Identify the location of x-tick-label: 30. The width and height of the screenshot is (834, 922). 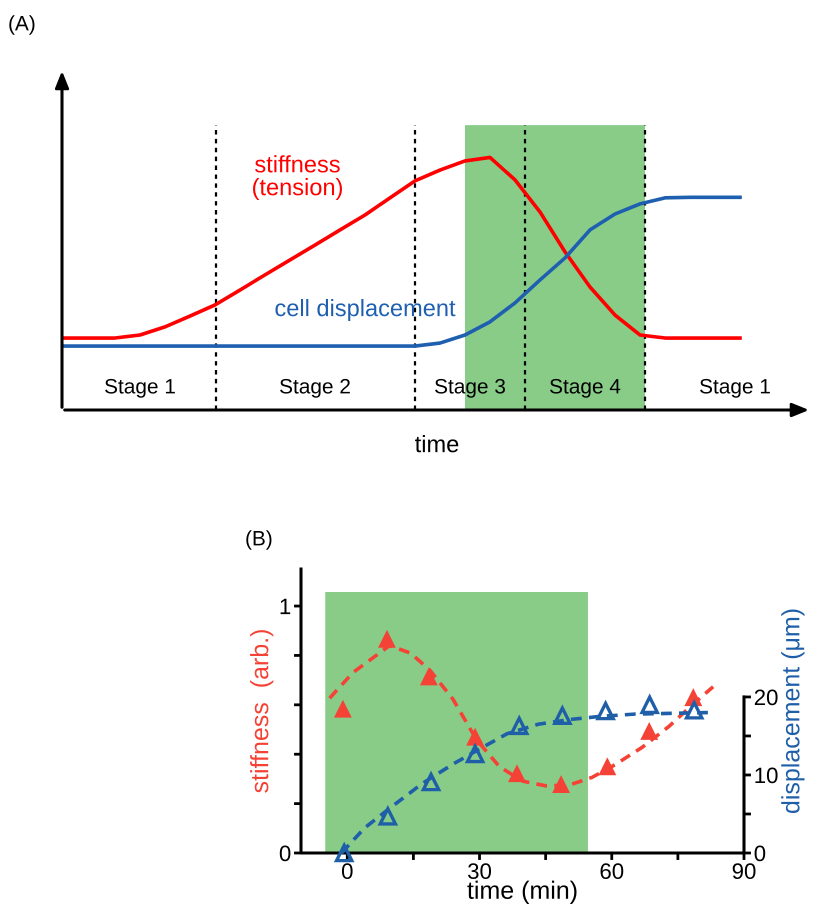
(480, 871).